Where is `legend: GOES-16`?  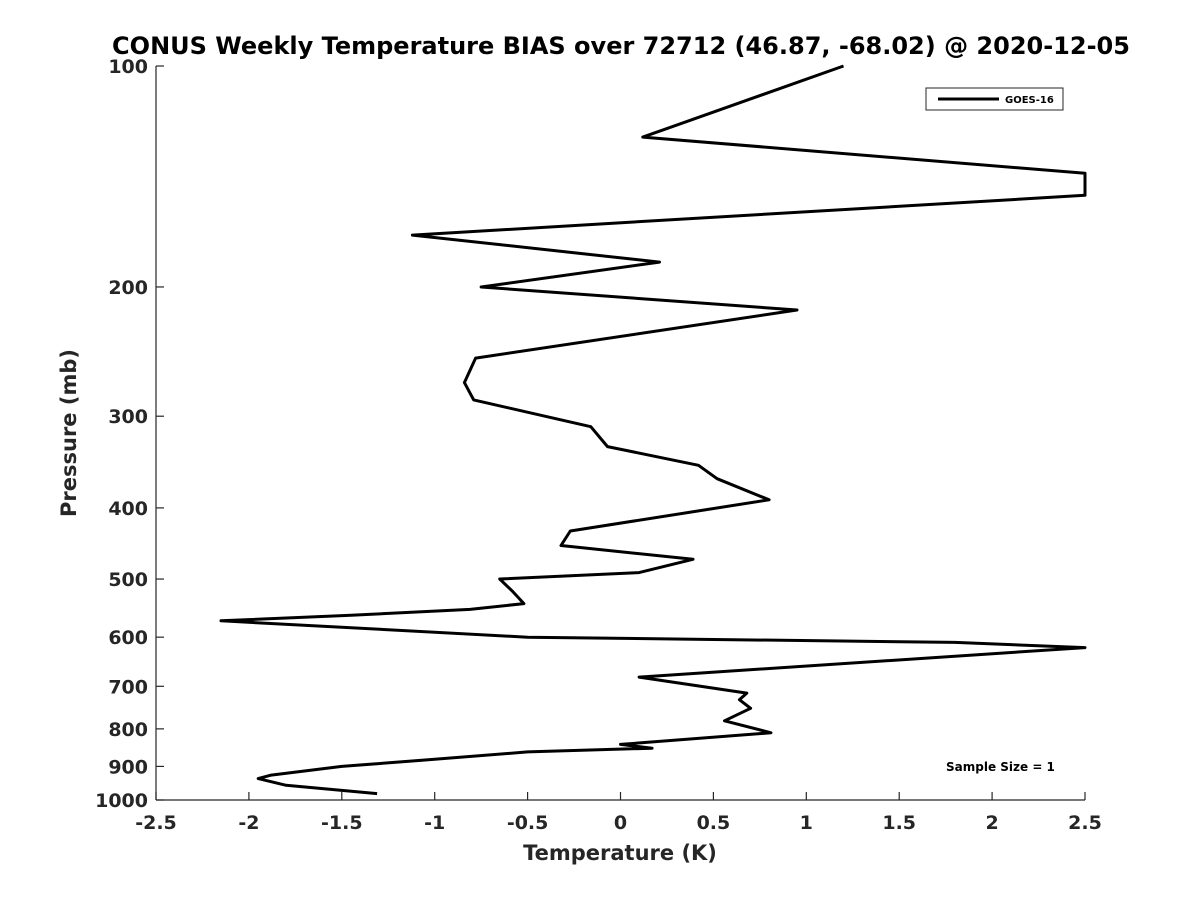
legend: GOES-16 is located at coordinates (994, 99).